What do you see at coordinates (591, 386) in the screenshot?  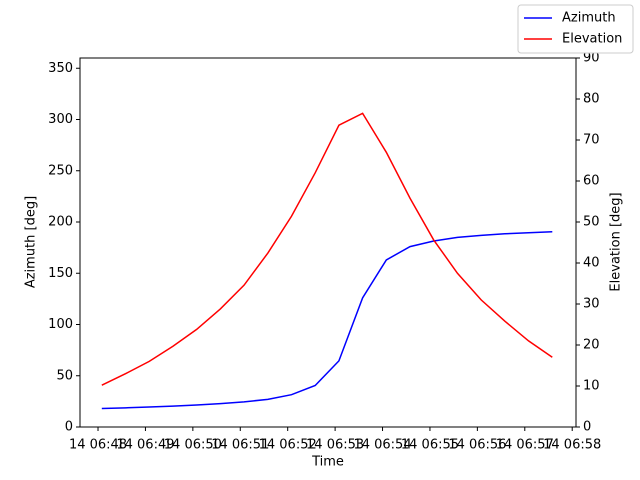 I see `y2-tick-label: 10` at bounding box center [591, 386].